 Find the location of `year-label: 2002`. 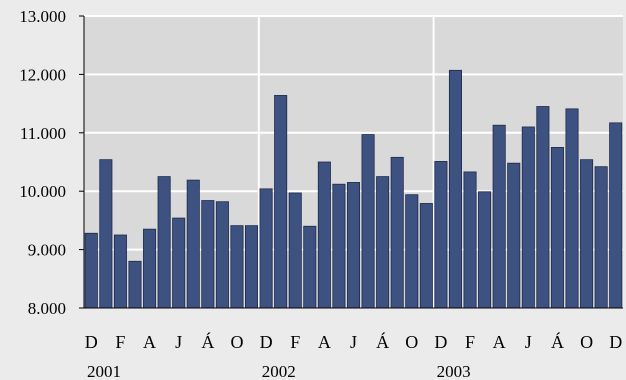

year-label: 2002 is located at coordinates (279, 371).